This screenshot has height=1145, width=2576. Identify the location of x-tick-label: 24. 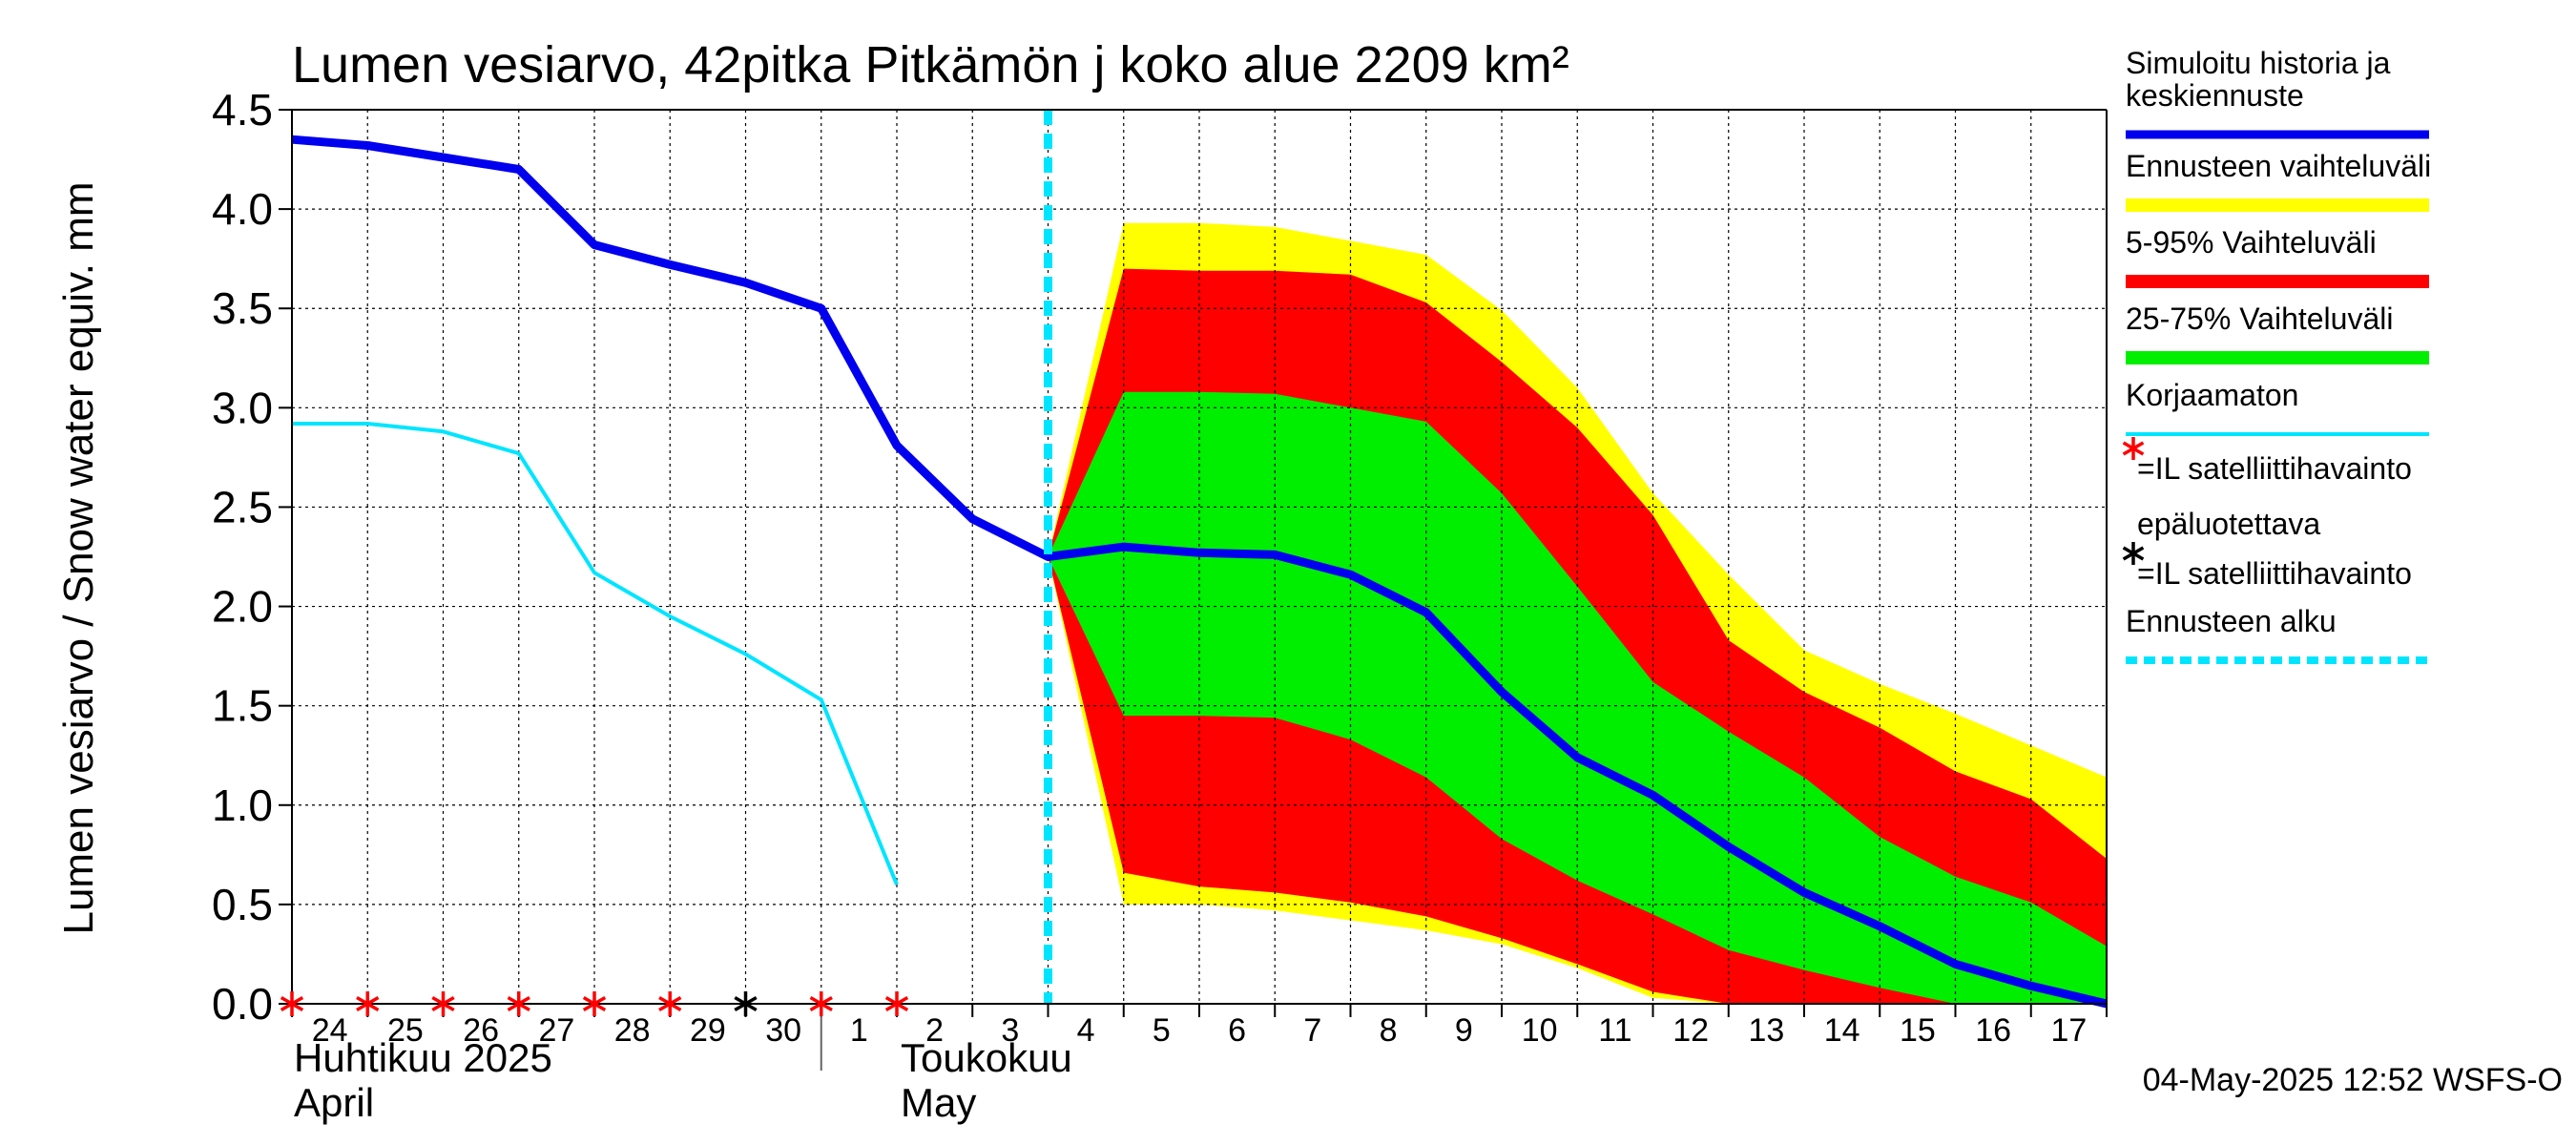
(330, 1030).